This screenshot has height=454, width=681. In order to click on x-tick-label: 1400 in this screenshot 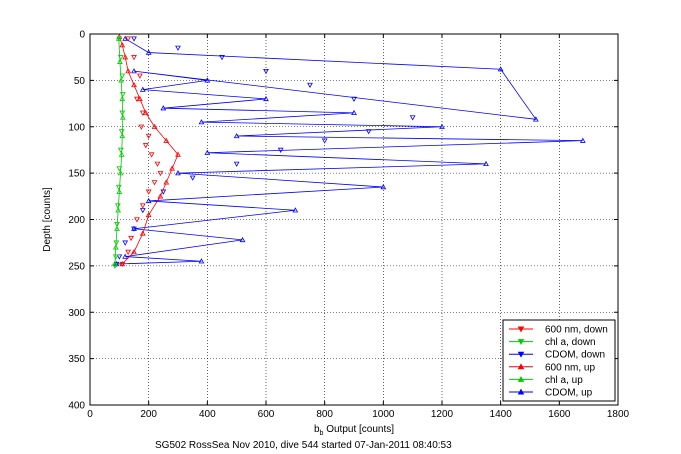, I will do `click(501, 414)`.